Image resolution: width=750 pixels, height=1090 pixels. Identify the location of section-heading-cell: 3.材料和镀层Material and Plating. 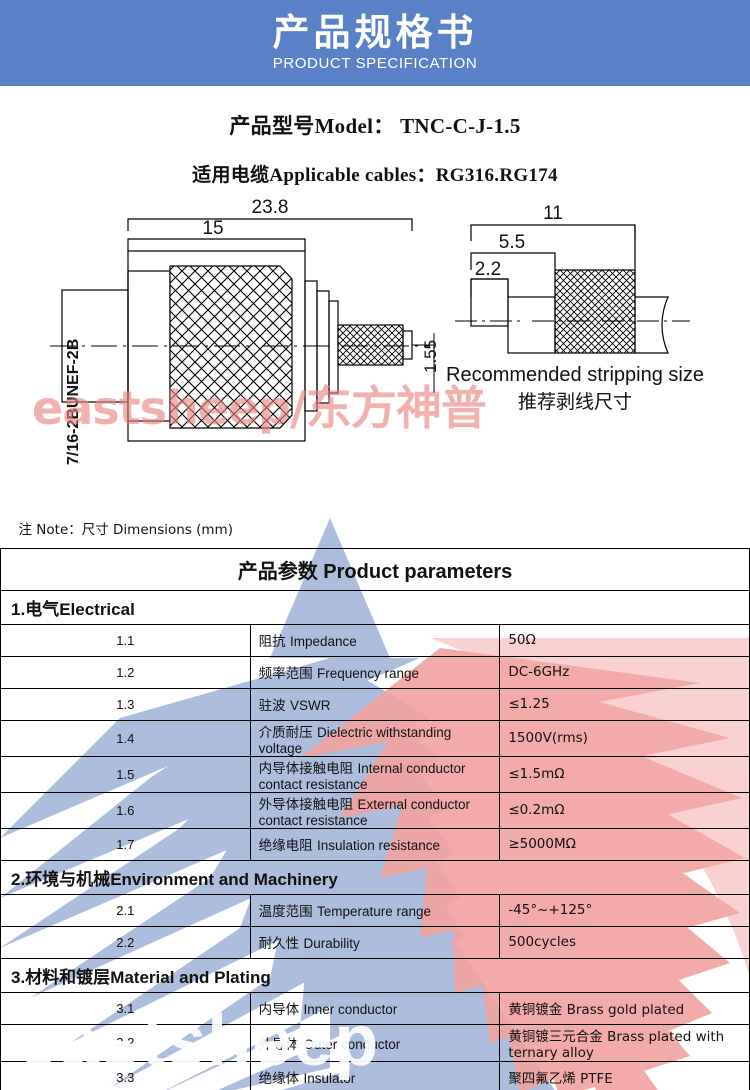
(375, 975).